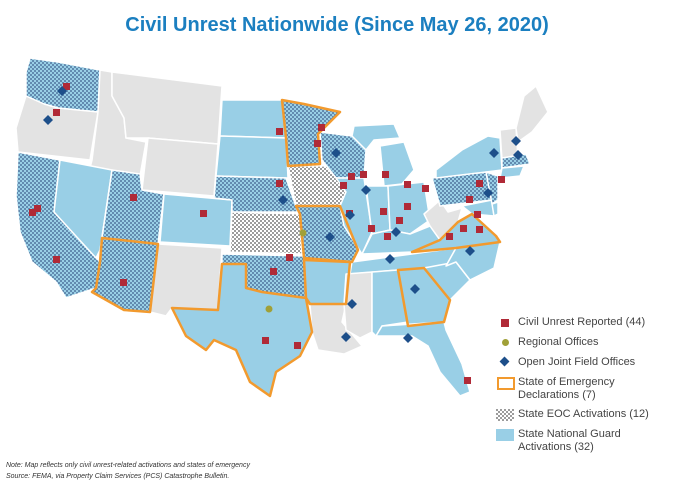 The image size is (674, 500). What do you see at coordinates (57, 128) in the screenshot?
I see `state-oregon` at bounding box center [57, 128].